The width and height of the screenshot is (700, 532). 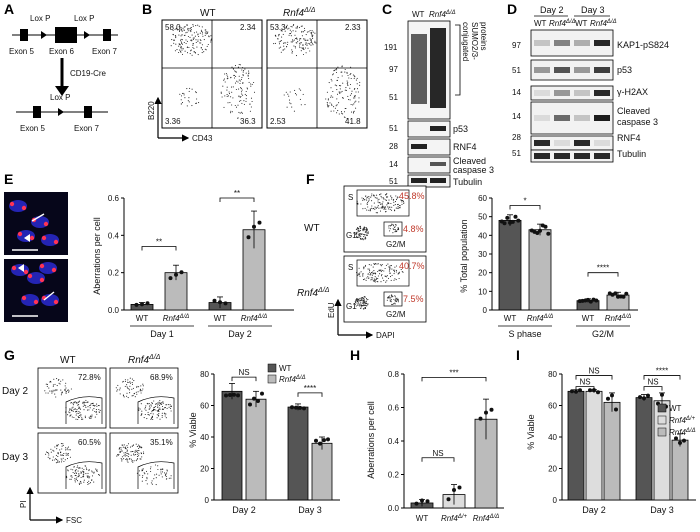 I want to click on y-tick-label: 0, so click(x=207, y=500).